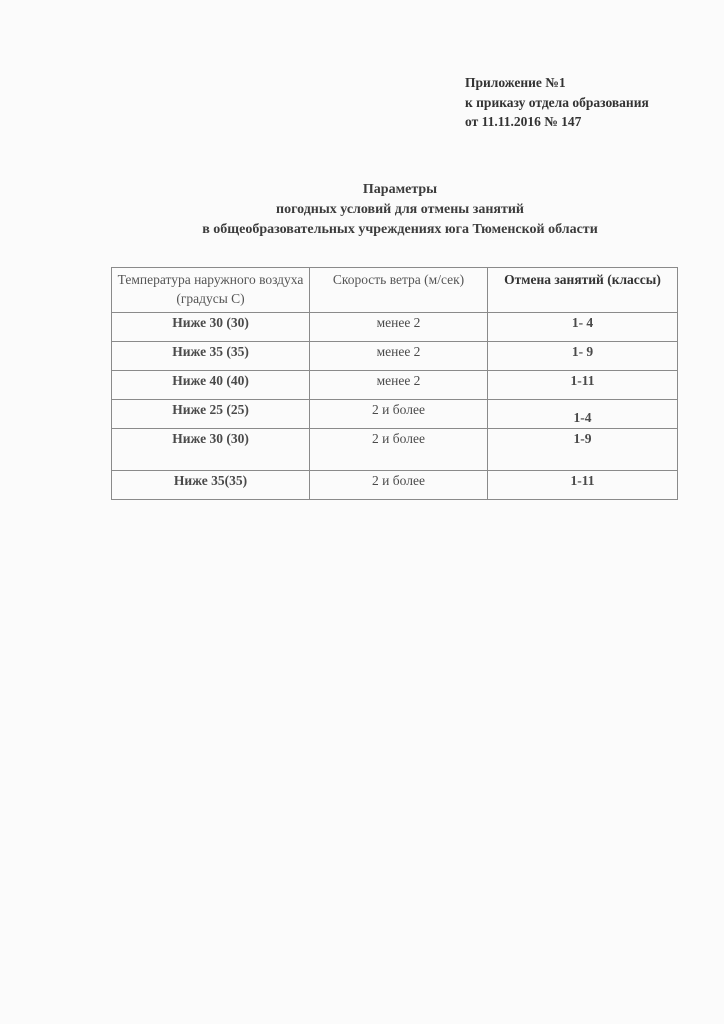 The height and width of the screenshot is (1024, 724). What do you see at coordinates (582, 290) in the screenshot?
I see `header-cancellation: Отмена занятий (классы)` at bounding box center [582, 290].